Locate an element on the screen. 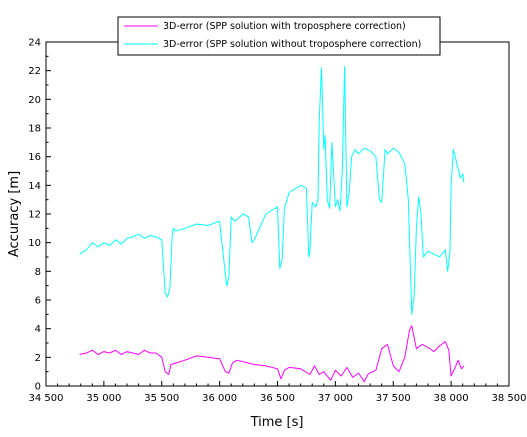  y-tick-label: 6 is located at coordinates (38, 301).